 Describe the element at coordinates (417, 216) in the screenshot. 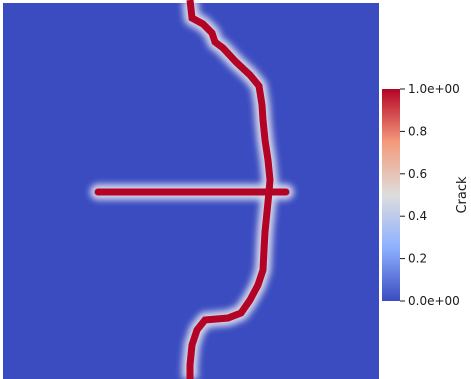

I see `colorbar-tick-label: 0.4` at that location.